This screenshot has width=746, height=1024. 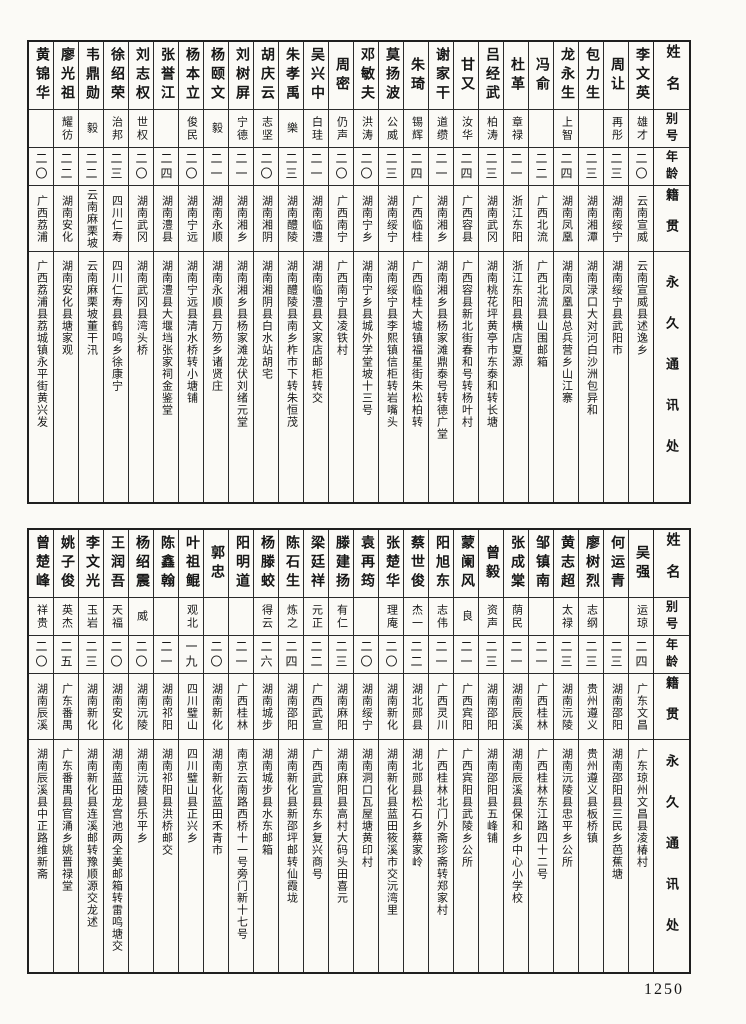 What do you see at coordinates (215, 272) in the screenshot?
I see `person-column: 杨颐文毅二一 湖南永顺 湖南永顺县万笏乡诸贤庄` at bounding box center [215, 272].